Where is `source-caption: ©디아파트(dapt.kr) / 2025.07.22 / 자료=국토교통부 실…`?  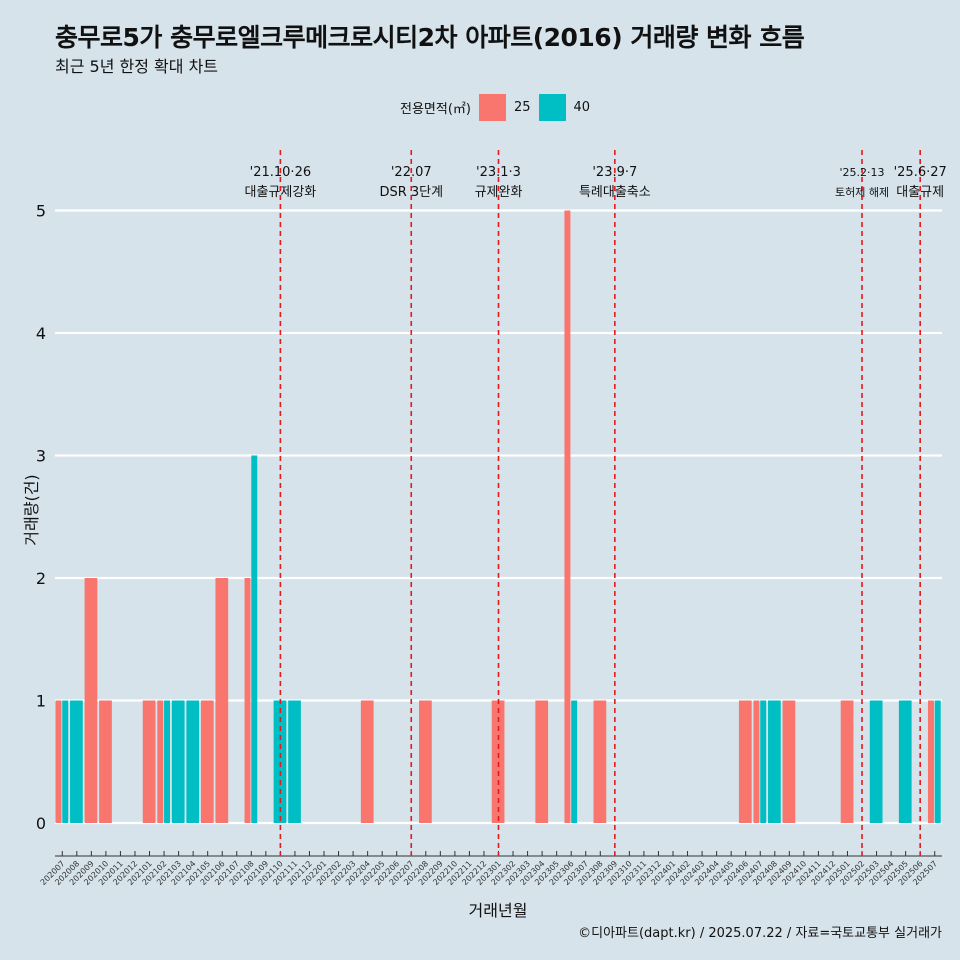
source-caption: ©디아파트(dapt.kr) / 2025.07.22 / 자료=국토교통부 실… is located at coordinates (760, 933).